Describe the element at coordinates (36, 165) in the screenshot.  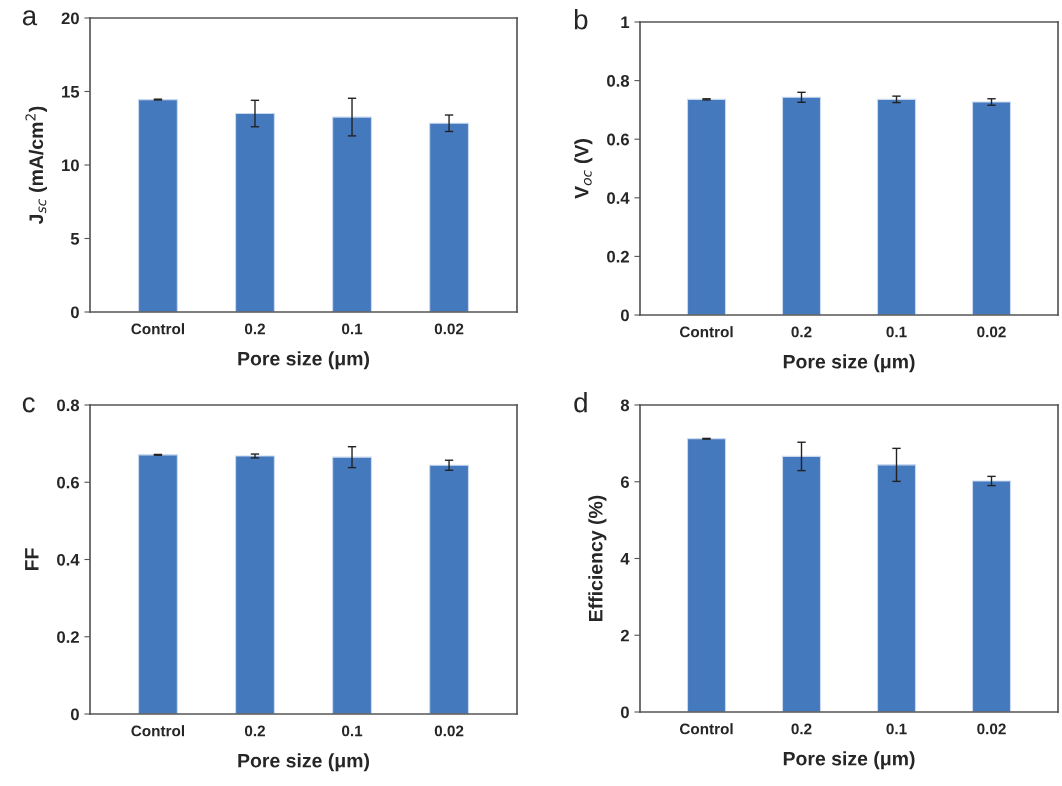
I see `y-axis-title: J$_{sc}$ (mA/cm$^{2}$)` at that location.